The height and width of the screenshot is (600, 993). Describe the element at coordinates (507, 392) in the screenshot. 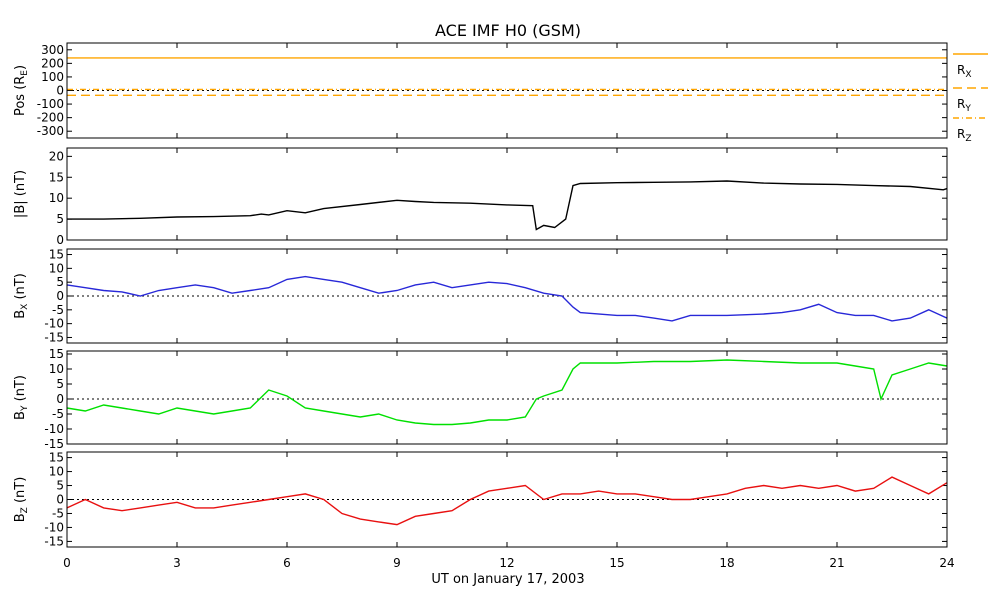

I see `series-line-by-y` at that location.